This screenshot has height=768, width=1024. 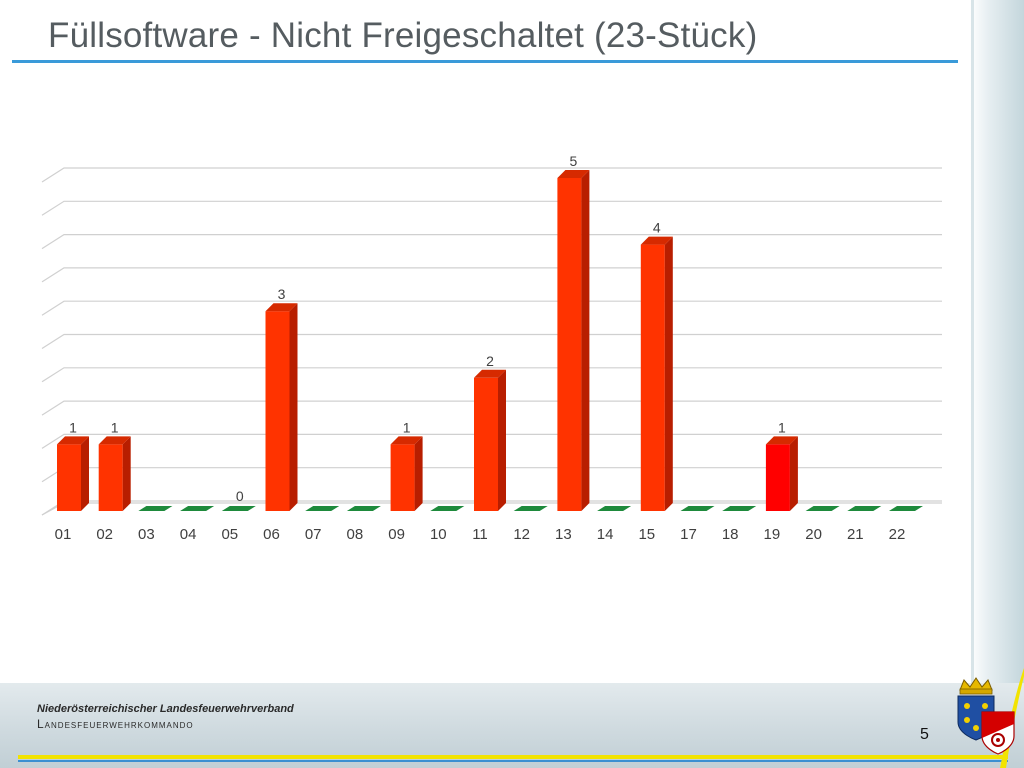 What do you see at coordinates (438, 534) in the screenshot?
I see `x-tick-label: 10` at bounding box center [438, 534].